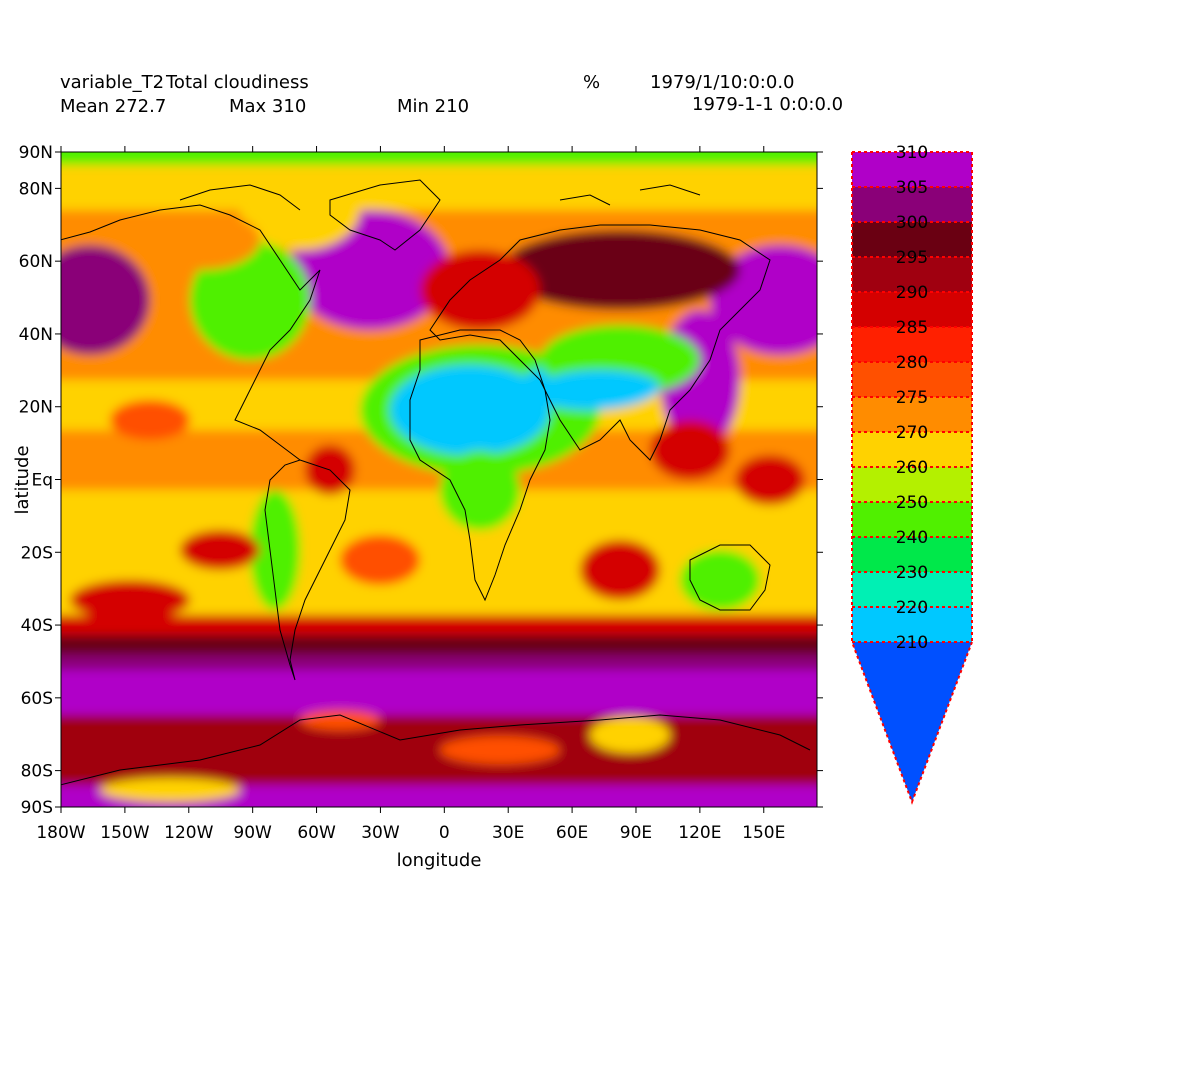 This screenshot has width=1200, height=1091. Describe the element at coordinates (508, 833) in the screenshot. I see `lon-tick-label: 30E` at that location.